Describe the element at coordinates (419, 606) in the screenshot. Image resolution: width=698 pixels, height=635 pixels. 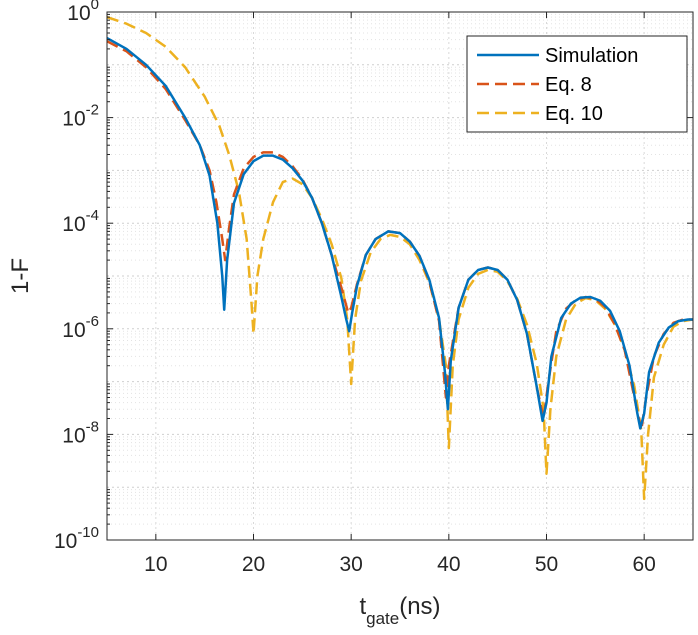
I see `x-axis-label-unit: (ns)` at that location.